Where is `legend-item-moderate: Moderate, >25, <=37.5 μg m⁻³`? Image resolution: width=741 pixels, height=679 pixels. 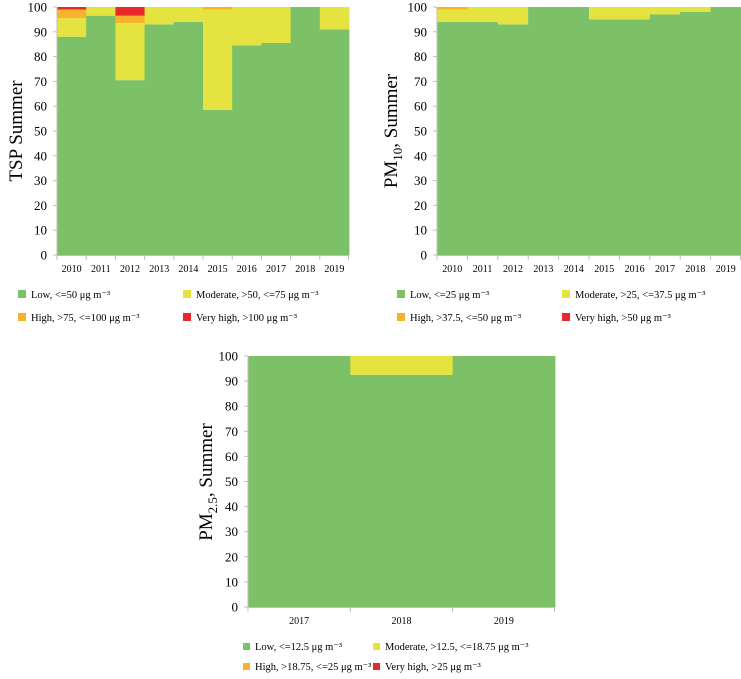
legend-item-moderate: Moderate, >25, <=37.5 μg m⁻³ is located at coordinates (633, 295).